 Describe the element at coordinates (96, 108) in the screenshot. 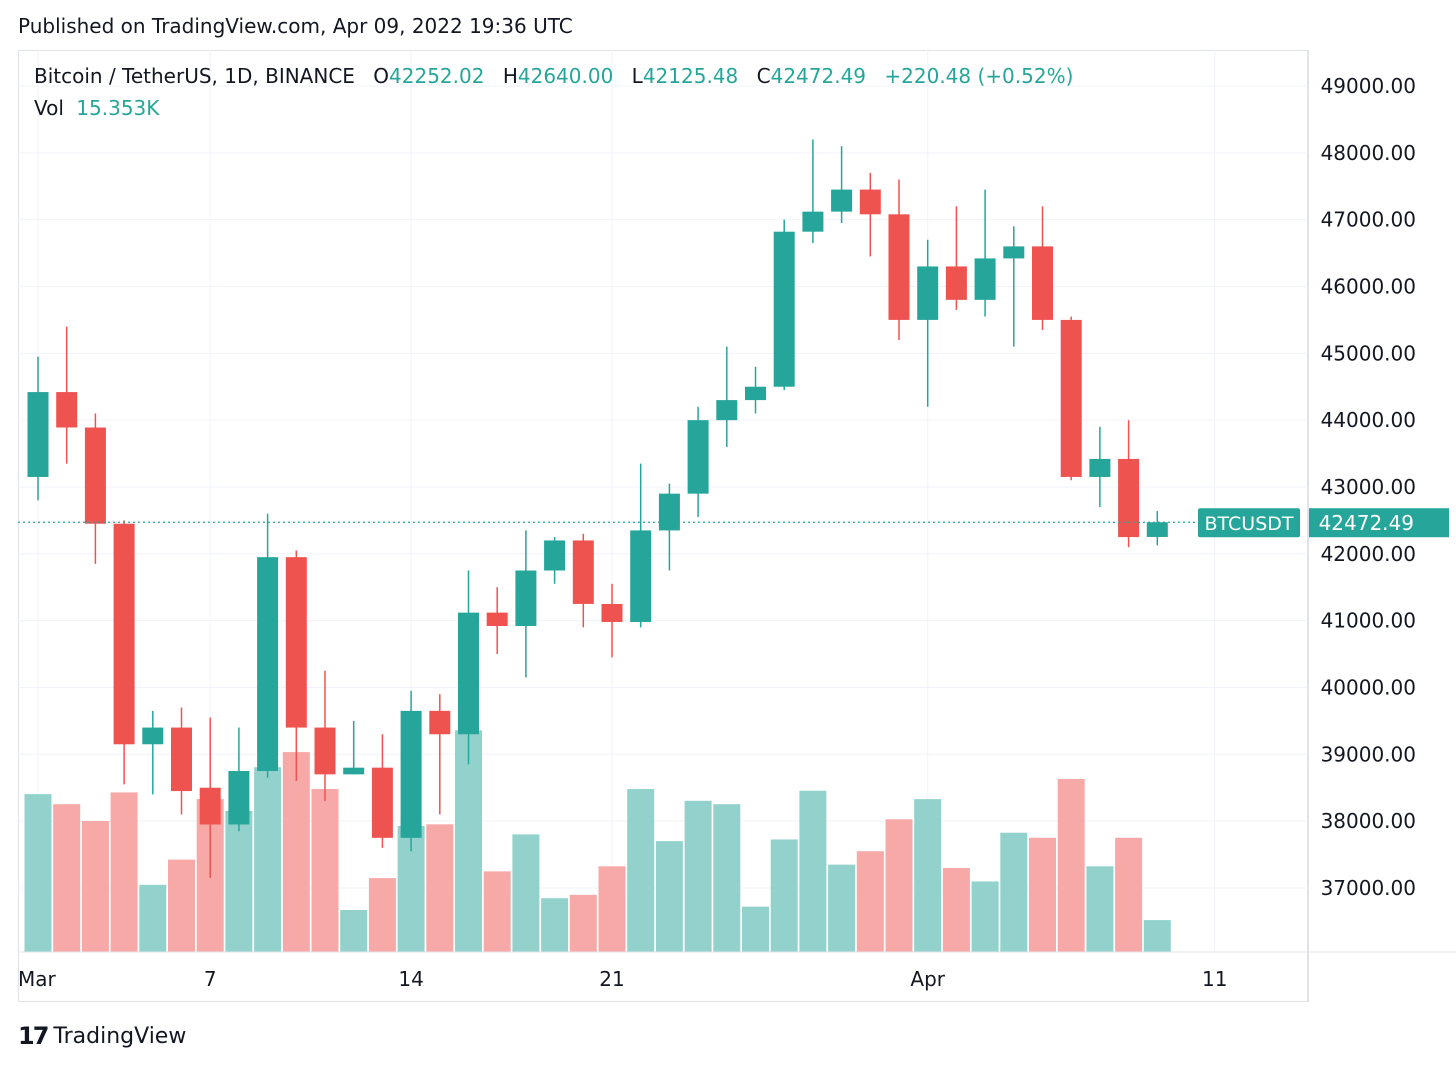

I see `volume-legend: Vol 15.353K` at that location.